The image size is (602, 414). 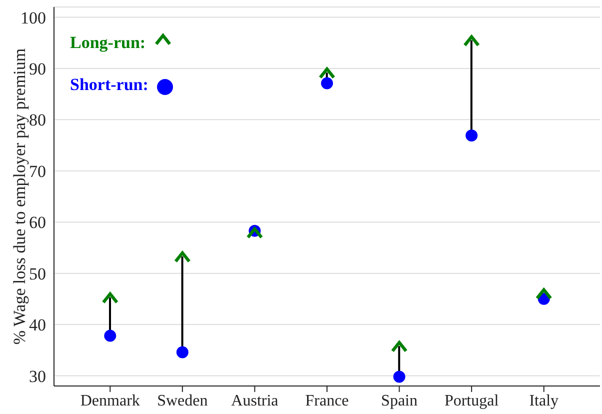 What do you see at coordinates (254, 401) in the screenshot?
I see `x-tick-label: Austria` at bounding box center [254, 401].